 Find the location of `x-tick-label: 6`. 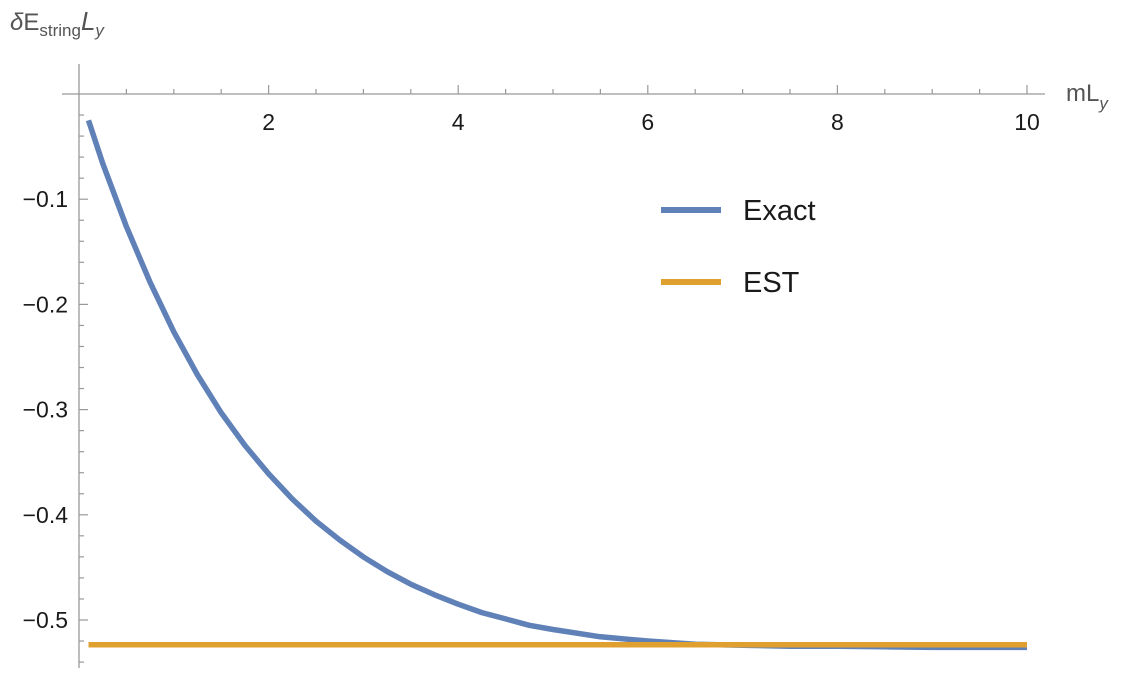

x-tick-label: 6 is located at coordinates (647, 122).